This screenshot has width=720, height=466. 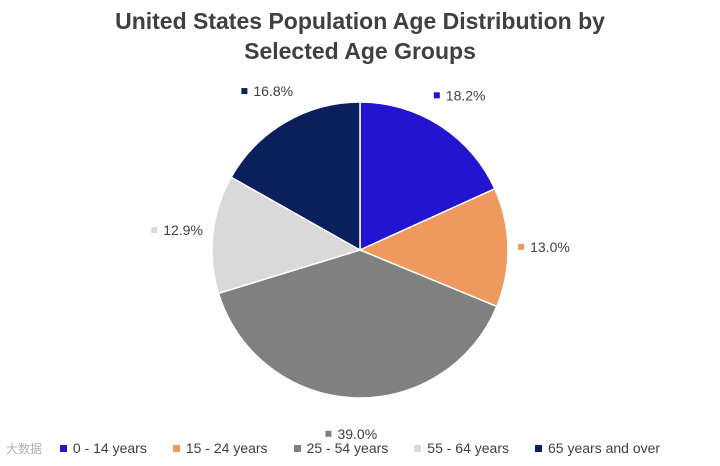 I want to click on data-label-text-1: 13.0%, so click(x=550, y=247).